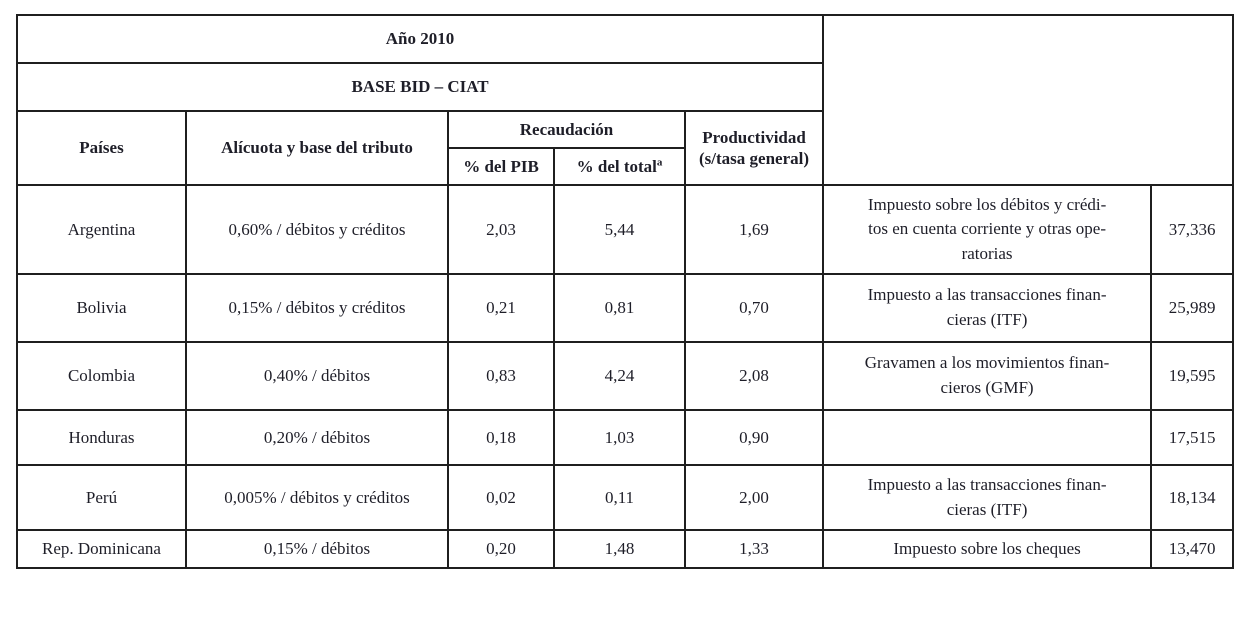  Describe the element at coordinates (1192, 549) in the screenshot. I see `cell-valor: 13,470` at that location.